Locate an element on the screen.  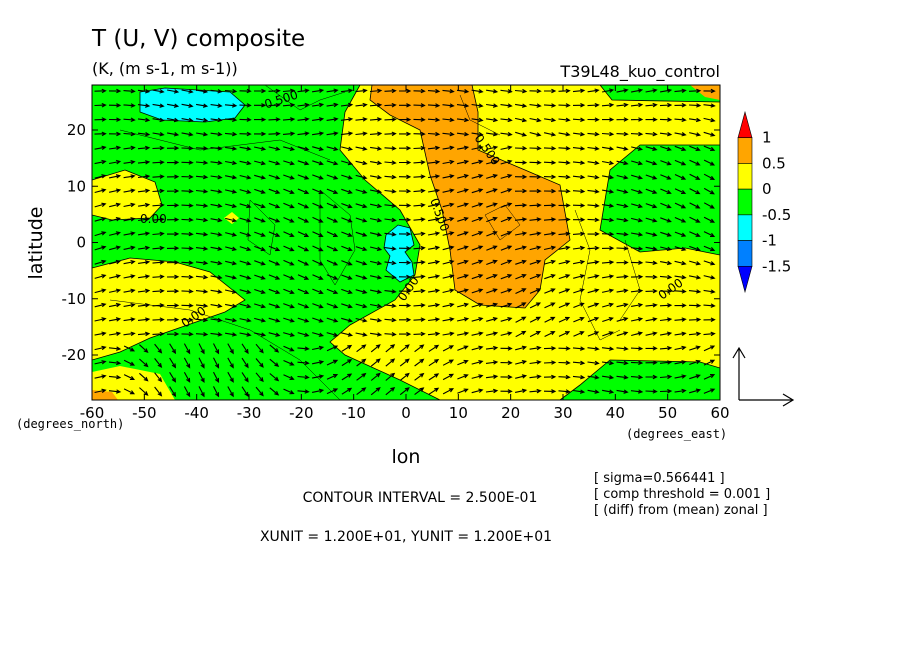
reference-vector-horizontal is located at coordinates (767, 400).